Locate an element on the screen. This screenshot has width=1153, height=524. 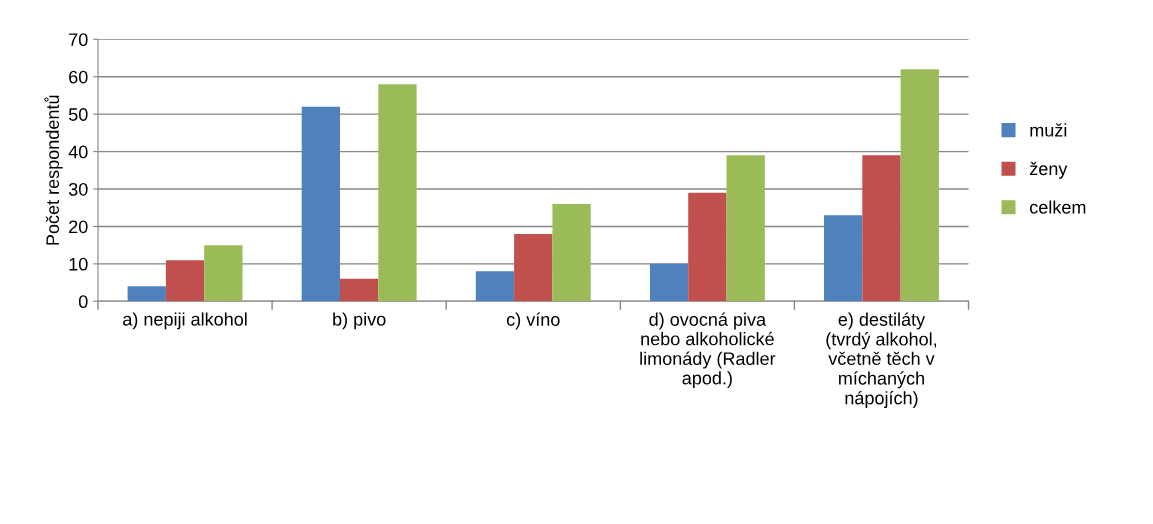
y-tick-label: 40 is located at coordinates (78, 152).